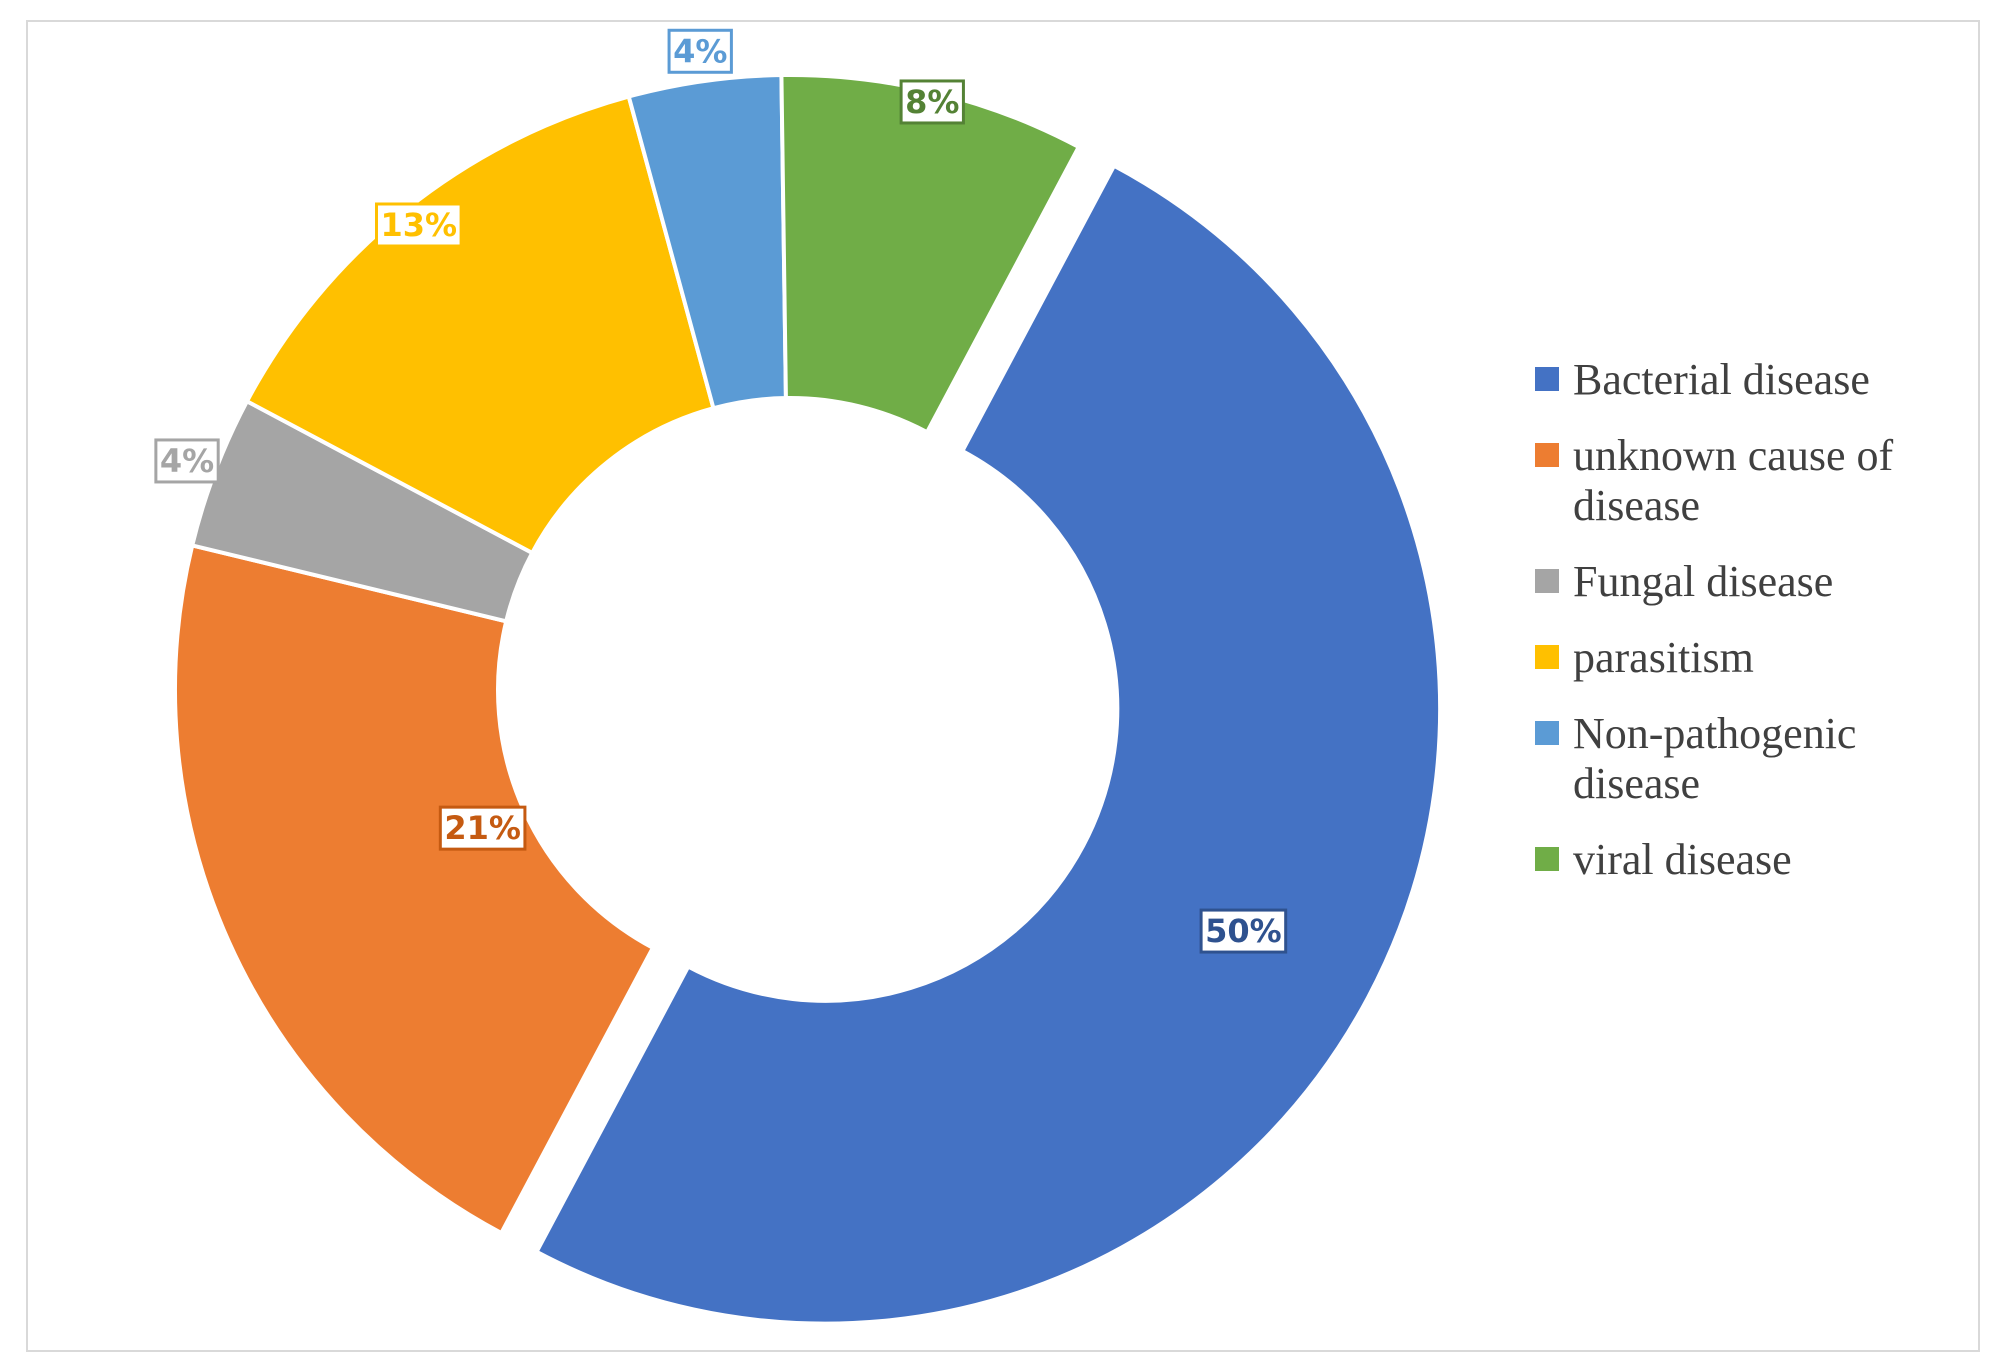  I want to click on slice-unknown-cause-of-disease, so click(414, 889).